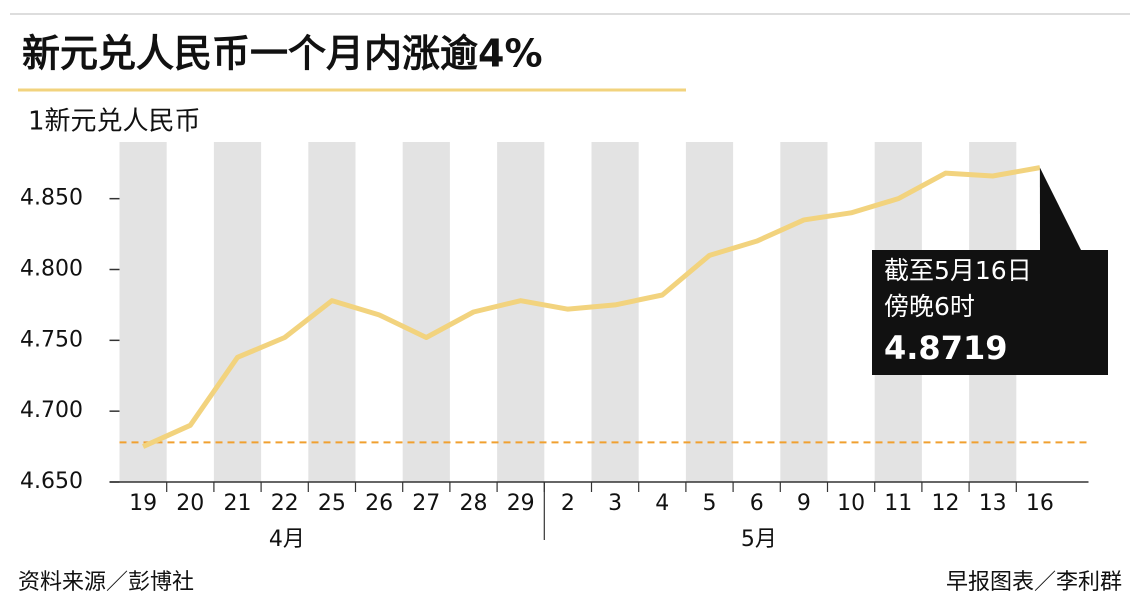  What do you see at coordinates (804, 503) in the screenshot?
I see `x-tick-label: 9` at bounding box center [804, 503].